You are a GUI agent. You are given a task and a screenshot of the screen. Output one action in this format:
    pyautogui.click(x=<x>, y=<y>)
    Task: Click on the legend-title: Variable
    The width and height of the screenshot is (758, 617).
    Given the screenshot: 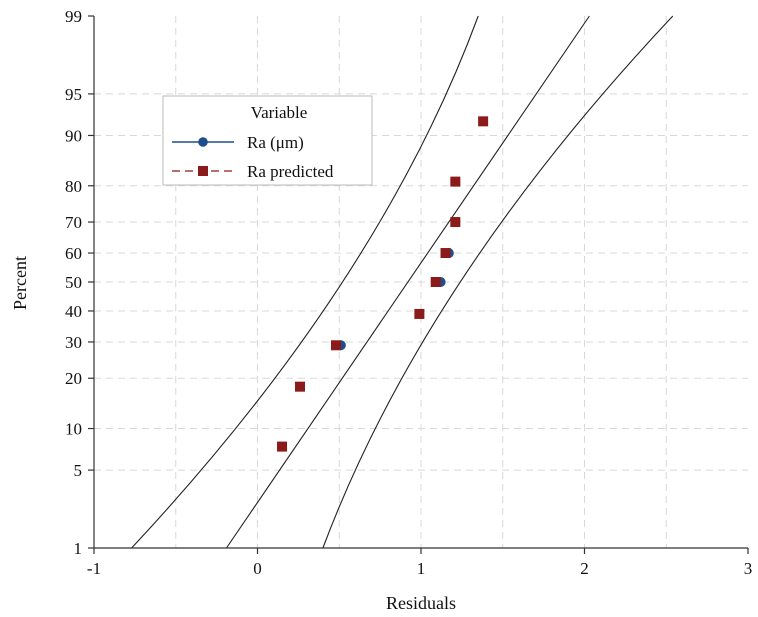 What is the action you would take?
    pyautogui.click(x=279, y=112)
    